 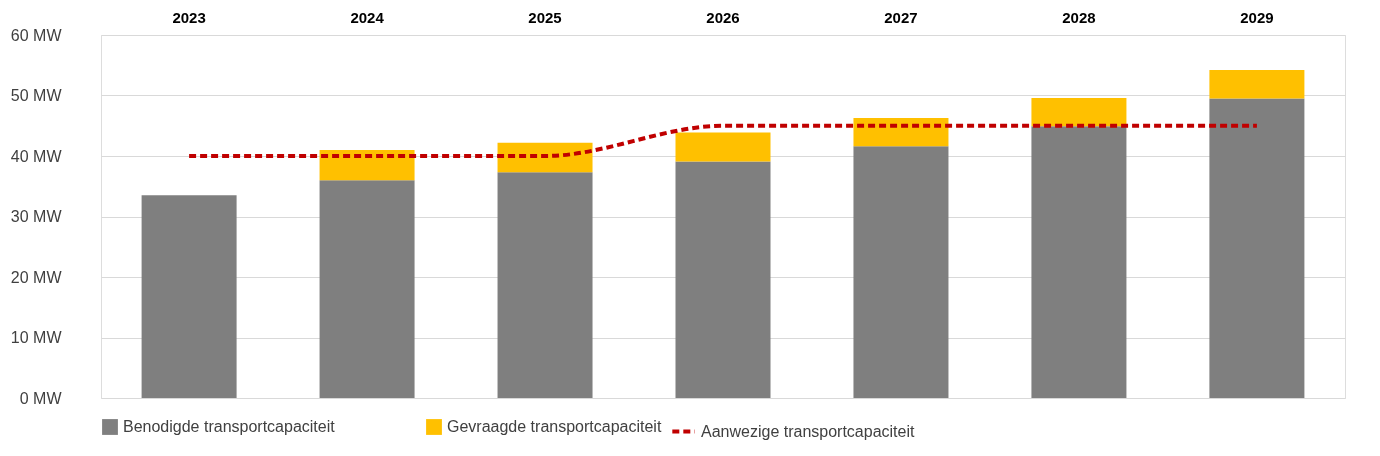 What do you see at coordinates (1257, 17) in the screenshot?
I see `x-tick-label: 2029` at bounding box center [1257, 17].